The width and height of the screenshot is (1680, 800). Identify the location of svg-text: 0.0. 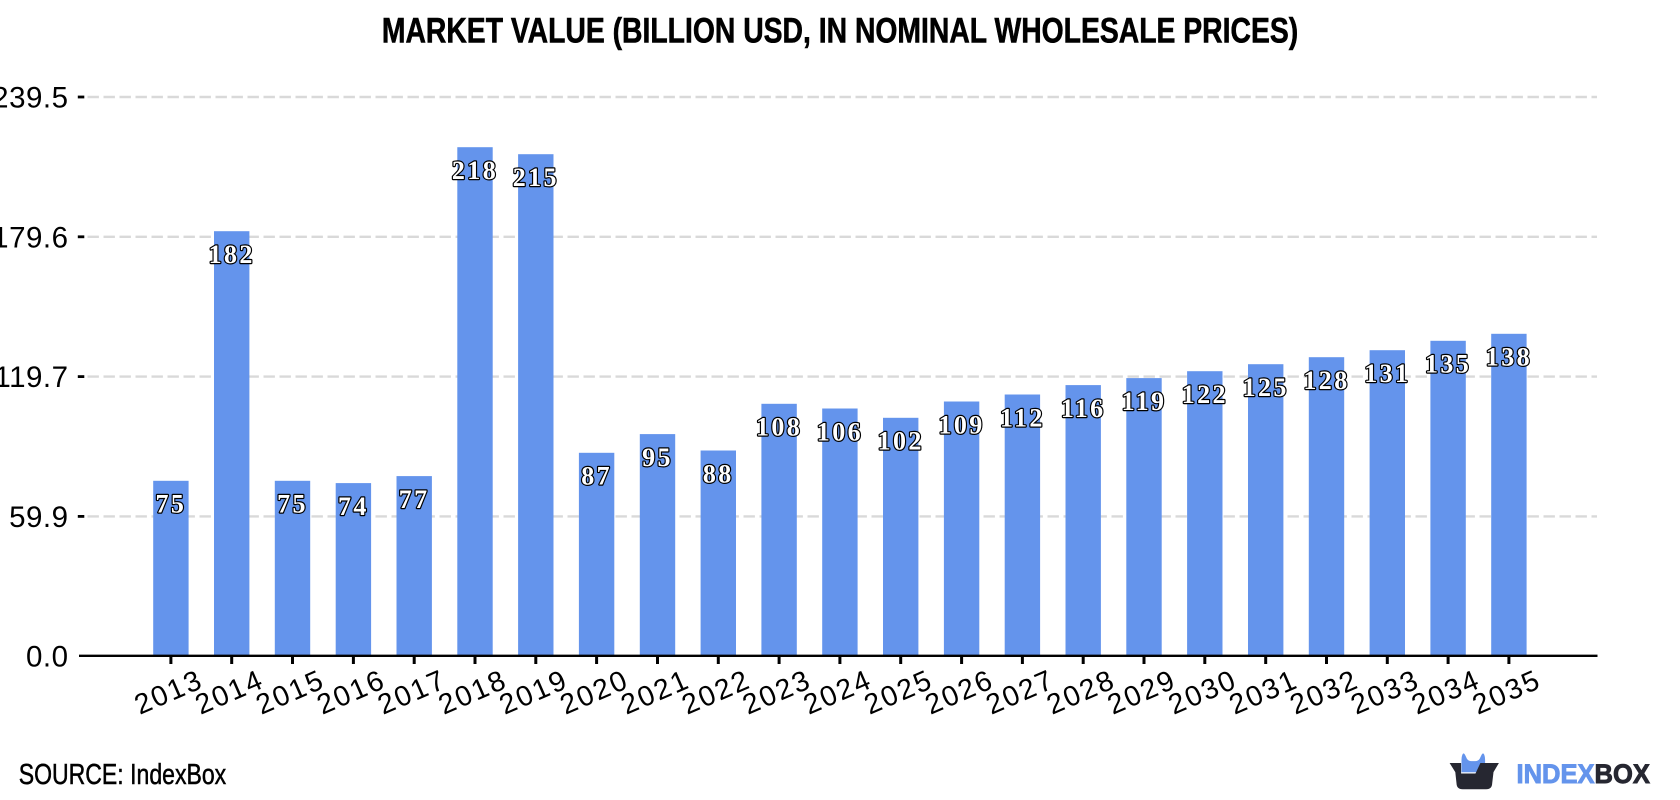
(47, 656).